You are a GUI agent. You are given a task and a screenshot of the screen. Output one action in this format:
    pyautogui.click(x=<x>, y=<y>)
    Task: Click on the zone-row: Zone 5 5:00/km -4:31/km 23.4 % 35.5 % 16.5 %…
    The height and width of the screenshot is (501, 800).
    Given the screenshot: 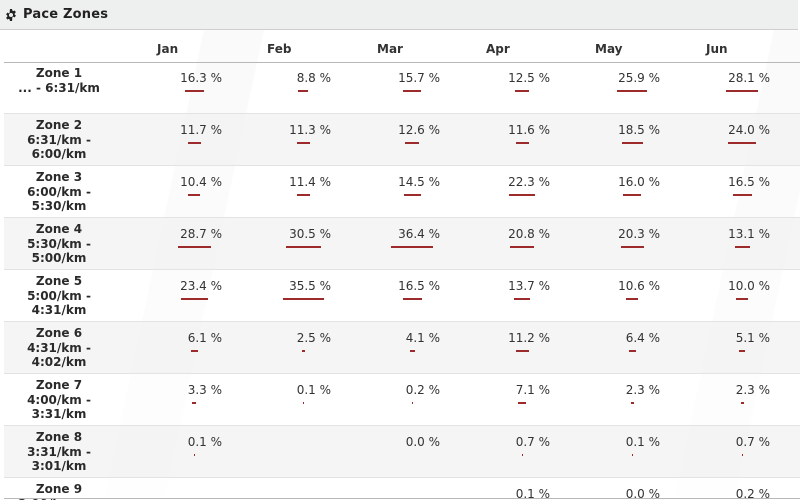 What is the action you would take?
    pyautogui.click(x=402, y=296)
    